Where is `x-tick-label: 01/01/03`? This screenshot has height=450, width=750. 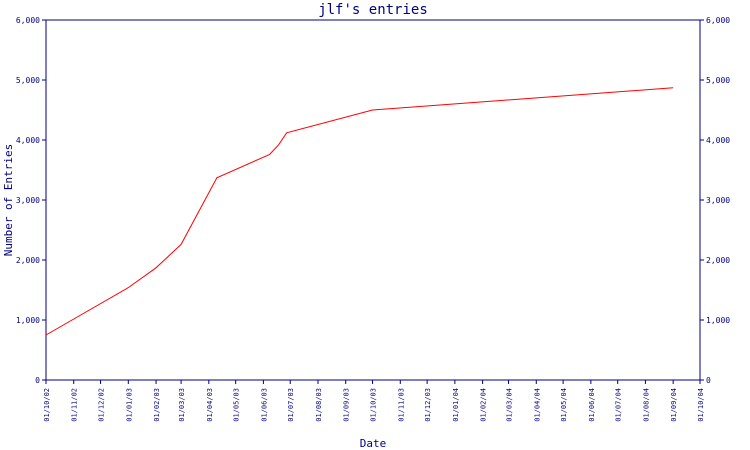 x-tick-label: 01/01/03 is located at coordinates (129, 405).